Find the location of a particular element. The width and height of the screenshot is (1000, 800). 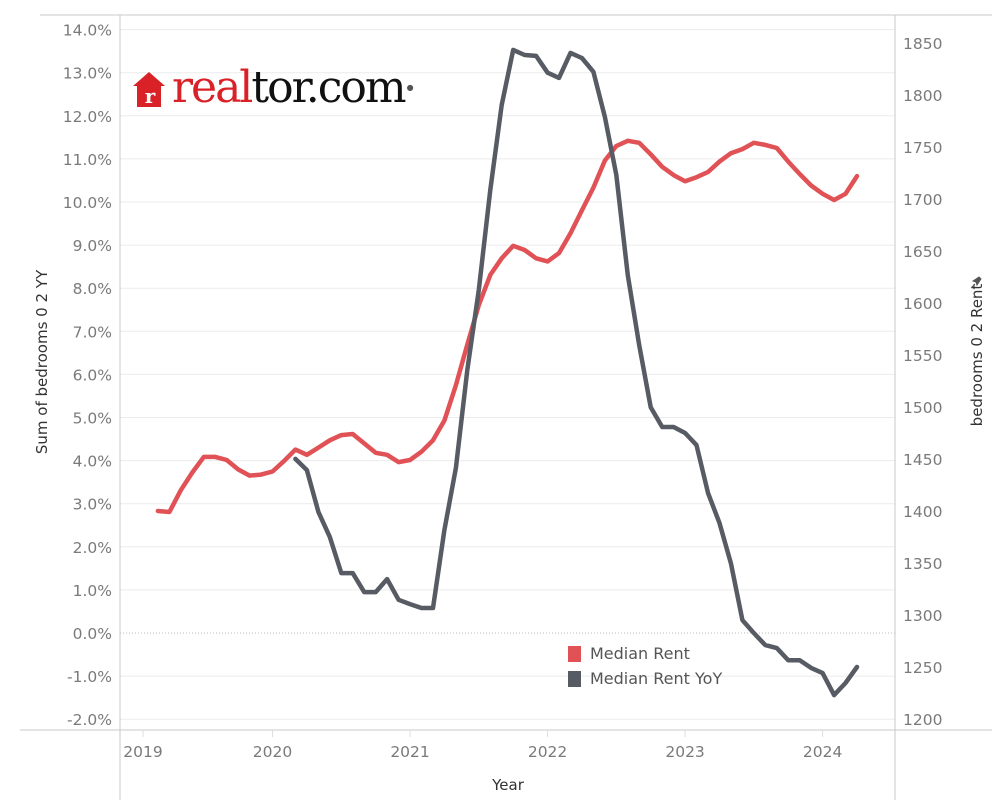

right-tick-label: 1450 is located at coordinates (922, 460).